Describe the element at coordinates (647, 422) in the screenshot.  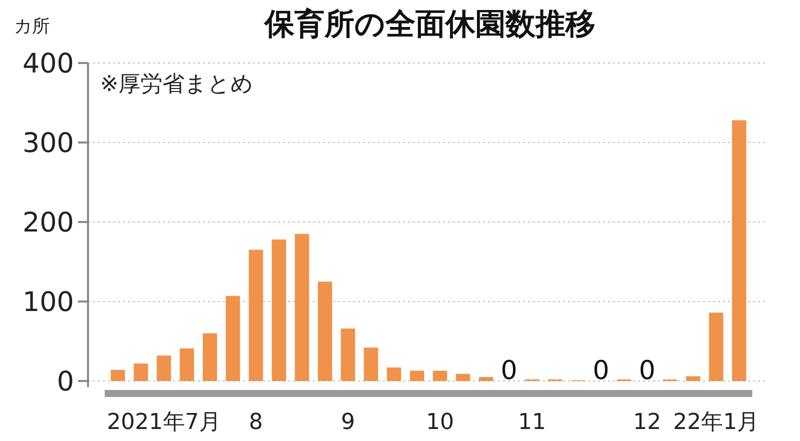
I see `x-tick-label: 12` at that location.